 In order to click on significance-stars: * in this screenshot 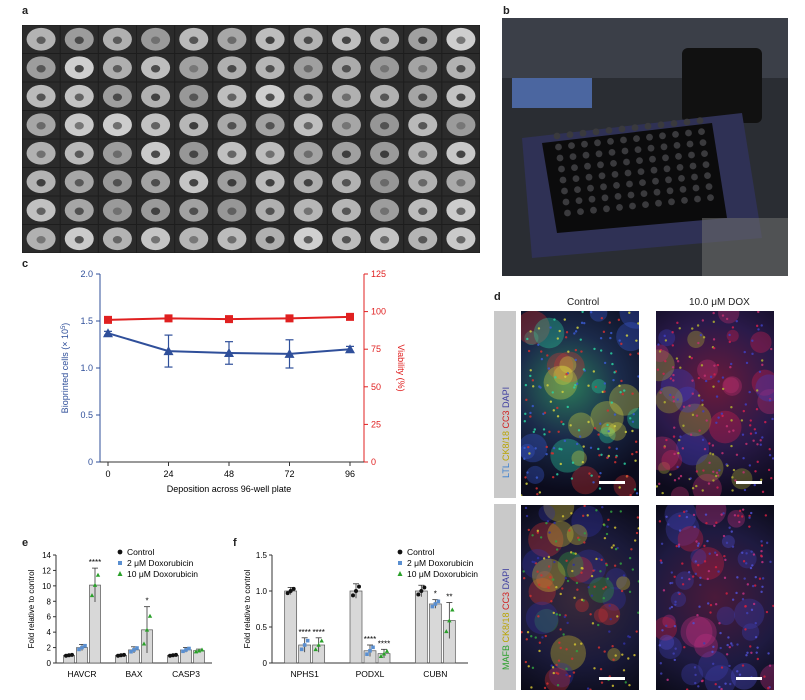, I will do `click(435, 594)`.